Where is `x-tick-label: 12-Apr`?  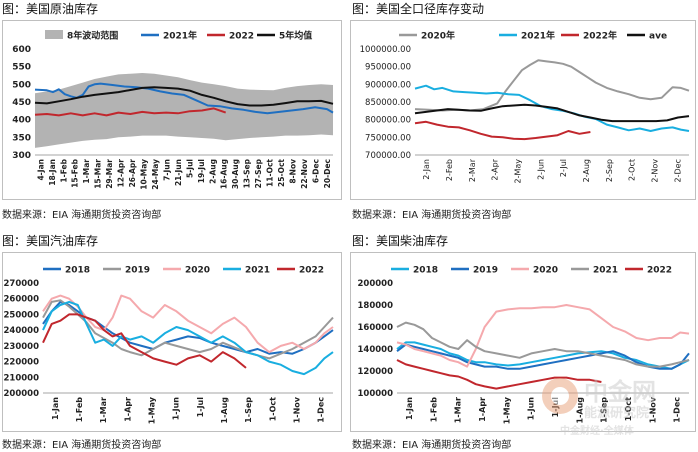 x-tick-label: 12-Apr is located at coordinates (121, 173).